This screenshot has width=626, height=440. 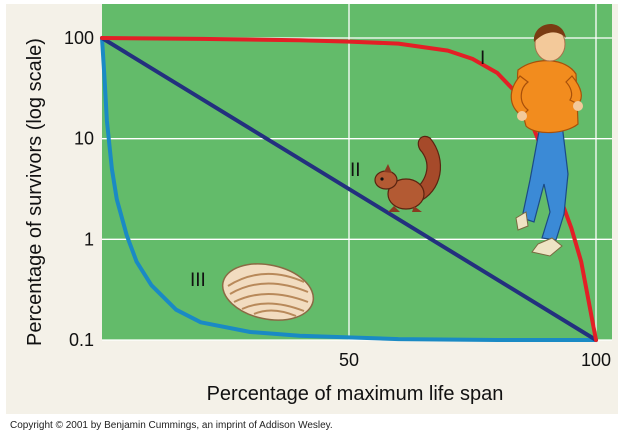 I want to click on y-tick-label-1: 1, so click(x=89, y=239).